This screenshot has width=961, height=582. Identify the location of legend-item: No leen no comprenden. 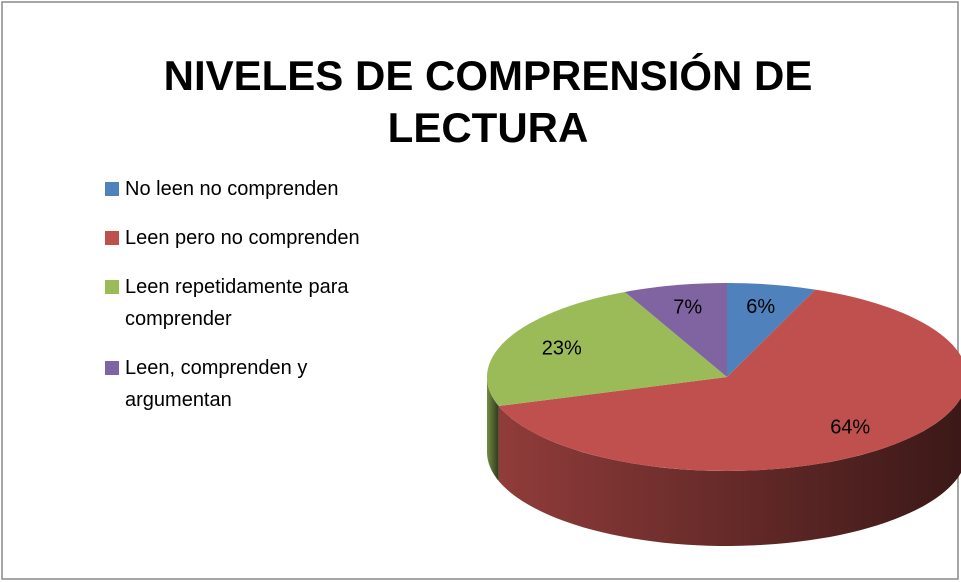
(245, 189).